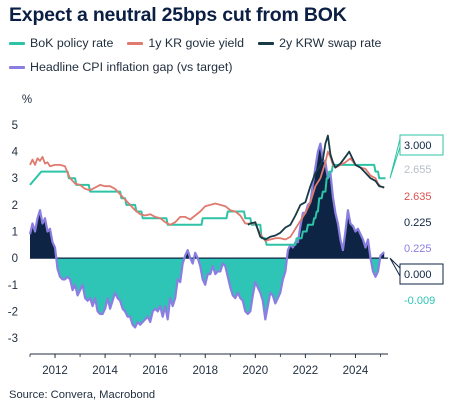  What do you see at coordinates (82, 395) in the screenshot?
I see `source-note: Source: Convera, Macrobond` at bounding box center [82, 395].